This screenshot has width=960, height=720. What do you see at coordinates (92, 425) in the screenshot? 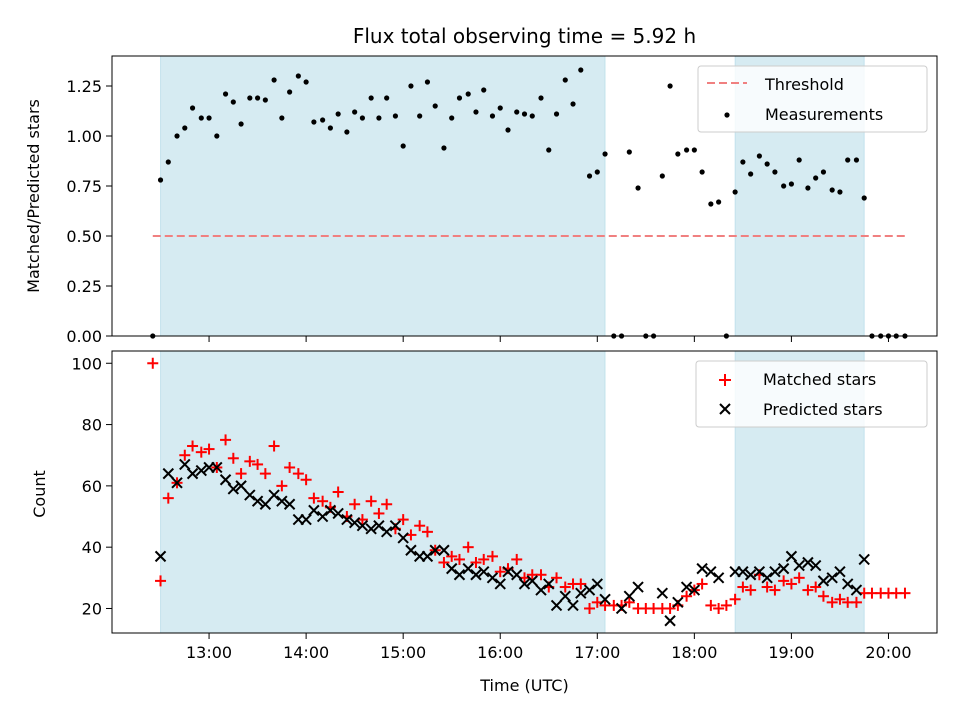
I see `bottom-y-tick-label: 80` at bounding box center [92, 425].